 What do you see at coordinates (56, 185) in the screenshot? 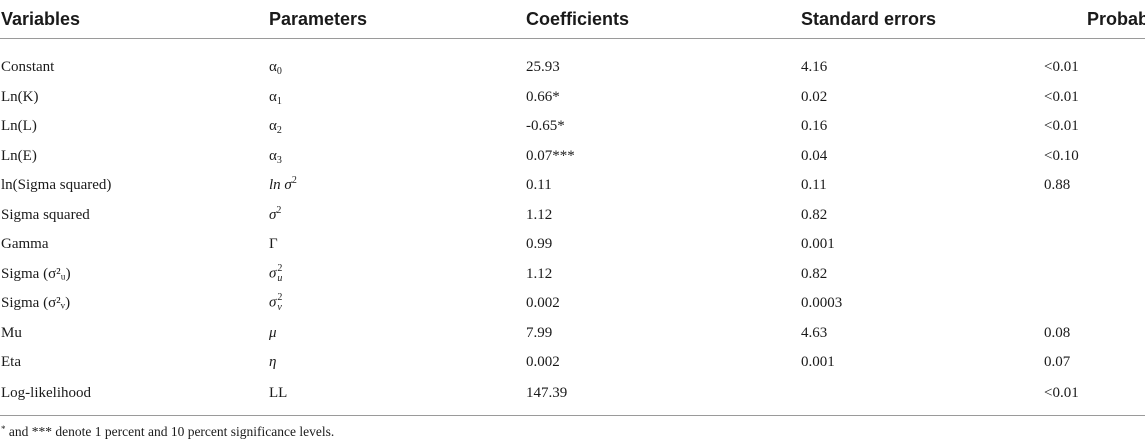
I see `cell-variable: ln(Sigma squared)` at bounding box center [56, 185].